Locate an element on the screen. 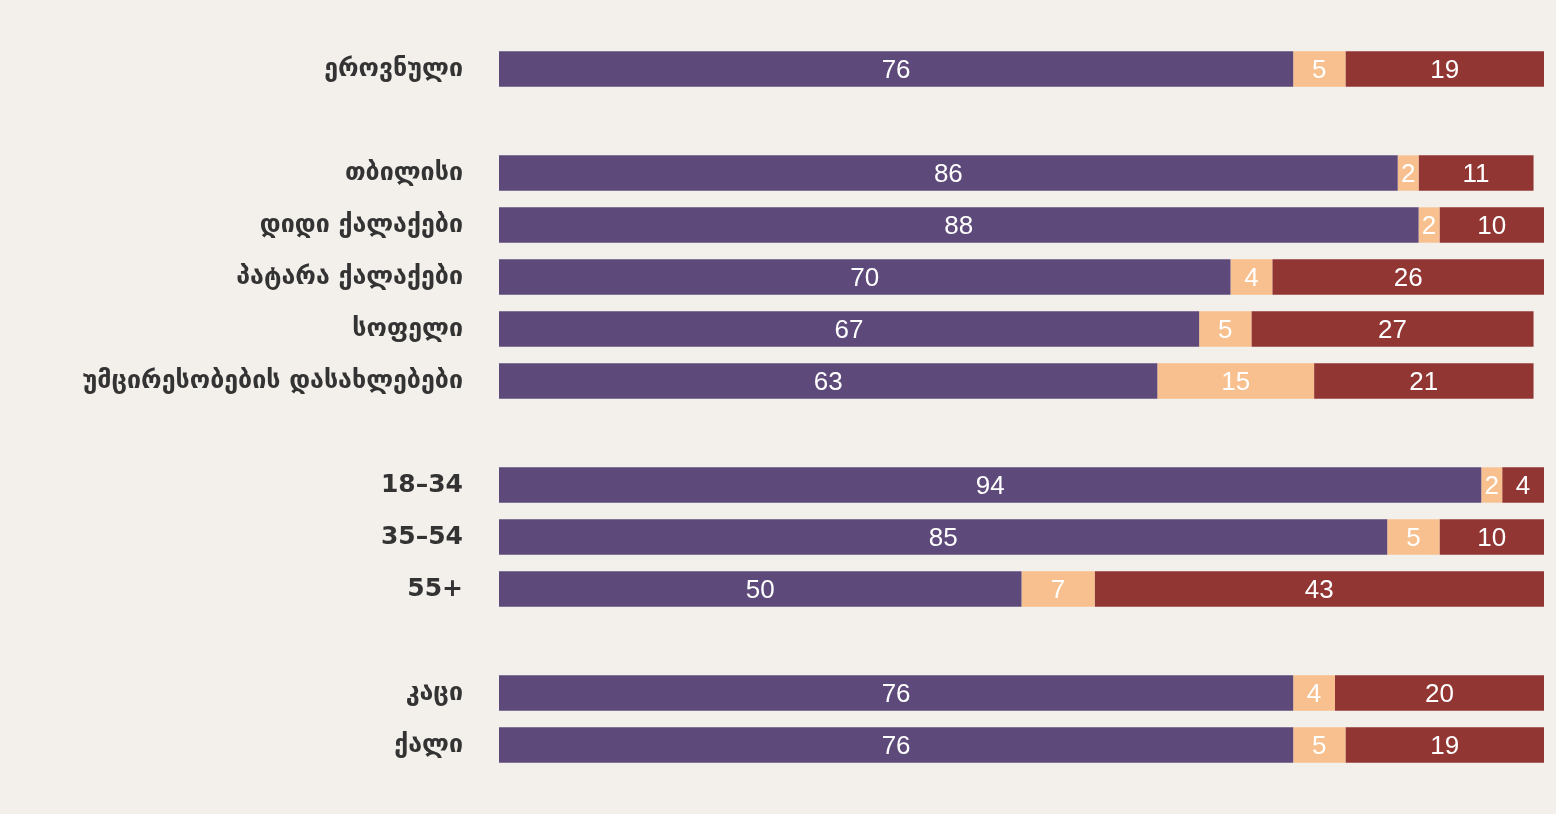 The height and width of the screenshot is (814, 1556). data-label: 20 is located at coordinates (1439, 693).